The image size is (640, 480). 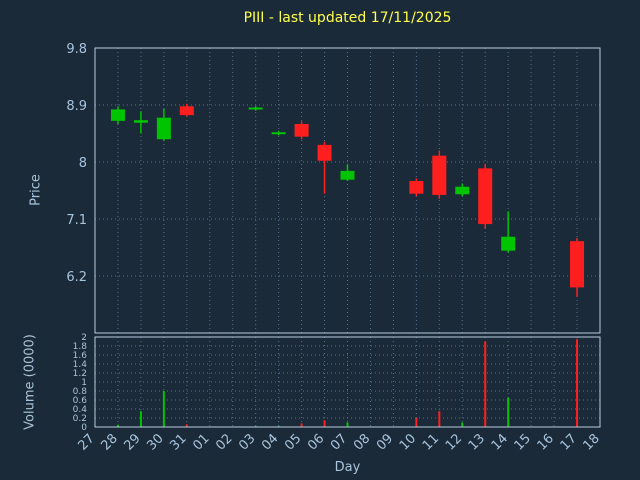 I want to click on price-tick-label: 6.2, so click(x=76, y=277).